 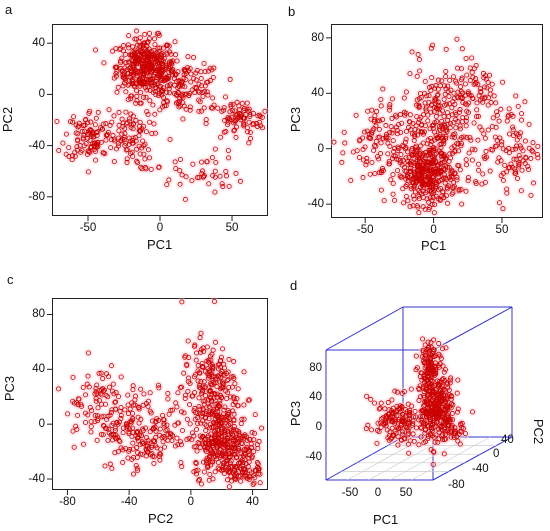 What do you see at coordinates (9, 9) in the screenshot?
I see `panel-letter-a: a` at bounding box center [9, 9].